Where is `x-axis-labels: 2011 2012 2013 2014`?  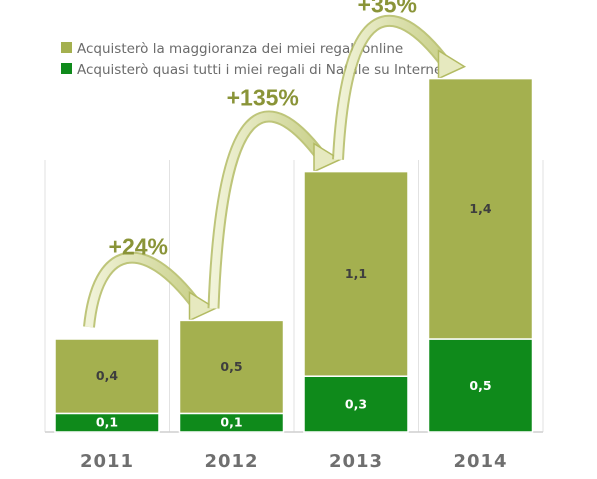
x-axis-labels: 2011 2012 2013 2014 is located at coordinates (293, 461).